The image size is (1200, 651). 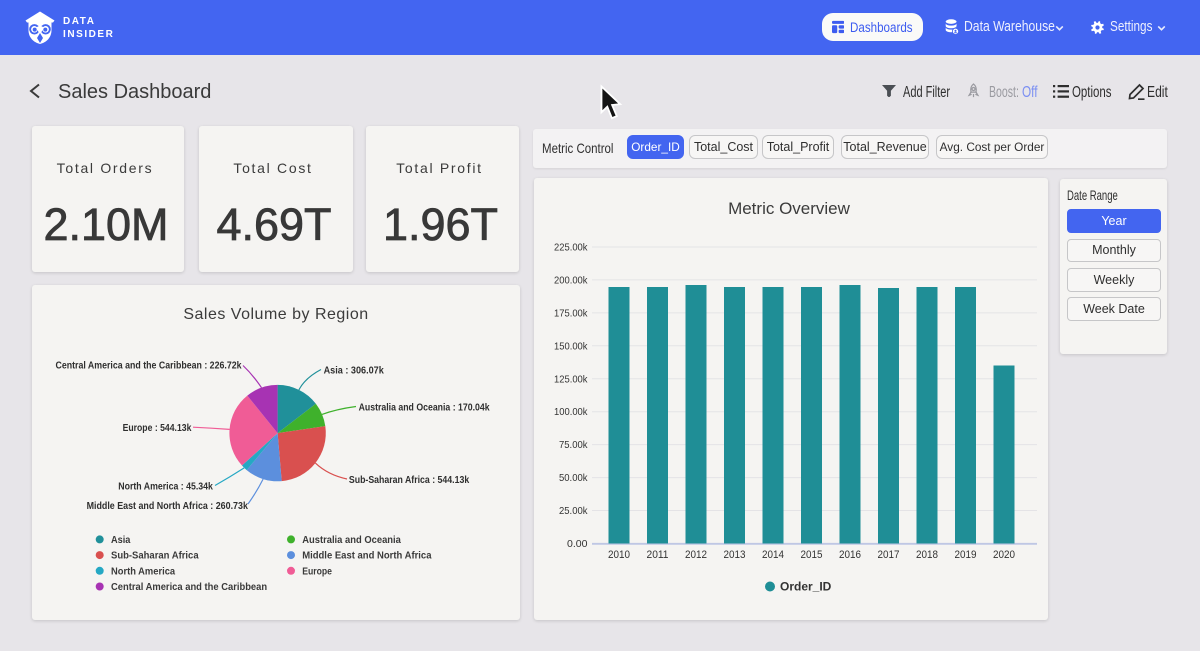 What do you see at coordinates (155, 556) in the screenshot?
I see `svg-text: Sub-Saharan Africa` at bounding box center [155, 556].